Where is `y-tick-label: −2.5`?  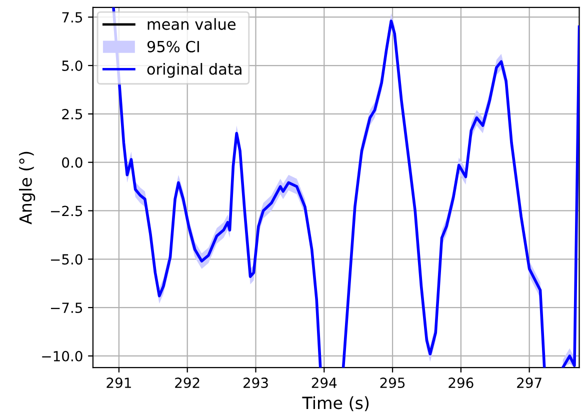 y-tick-label: −2.5 is located at coordinates (66, 211).